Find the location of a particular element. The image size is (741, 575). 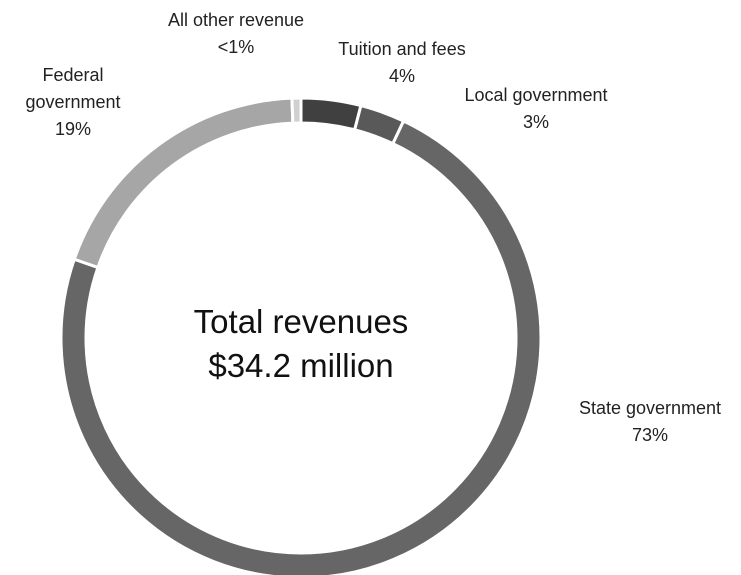

slice-label: Federal government 19% is located at coordinates (73, 102).